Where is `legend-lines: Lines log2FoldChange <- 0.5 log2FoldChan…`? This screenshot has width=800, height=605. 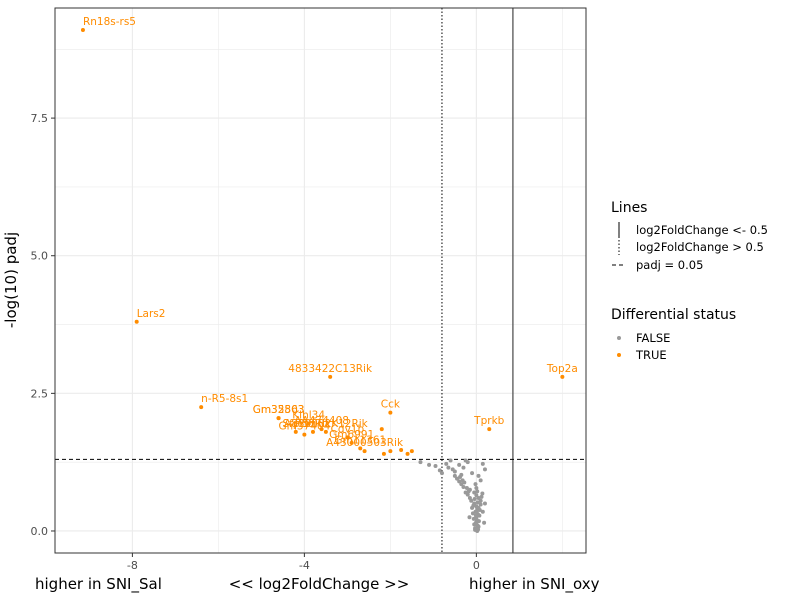 legend-lines: Lines log2FoldChange <- 0.5 log2FoldChan… is located at coordinates (689, 236).